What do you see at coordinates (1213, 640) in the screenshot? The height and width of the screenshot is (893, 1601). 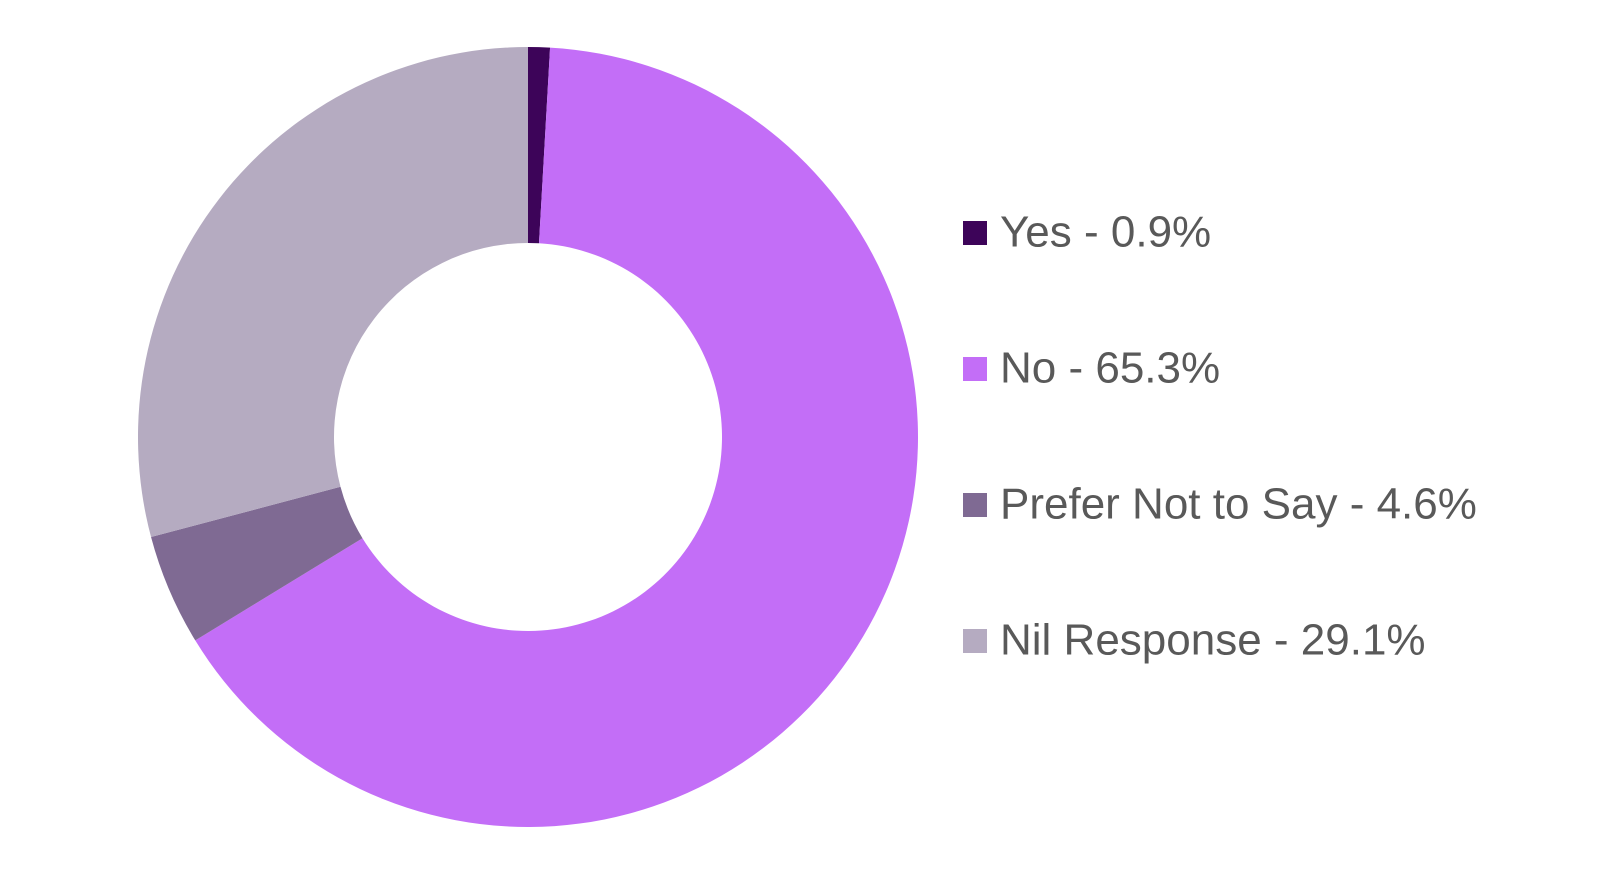 I see `legend-label: Nil Response - 29.1%` at bounding box center [1213, 640].